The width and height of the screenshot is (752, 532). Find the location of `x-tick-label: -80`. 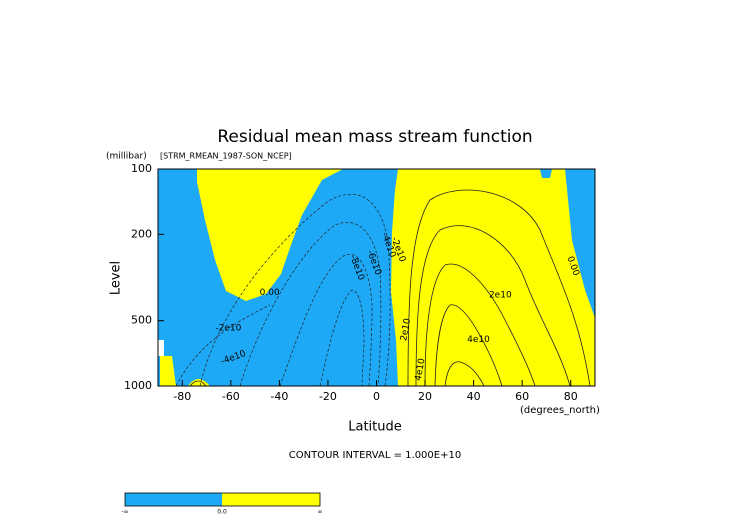

x-tick-label: -80 is located at coordinates (182, 396).